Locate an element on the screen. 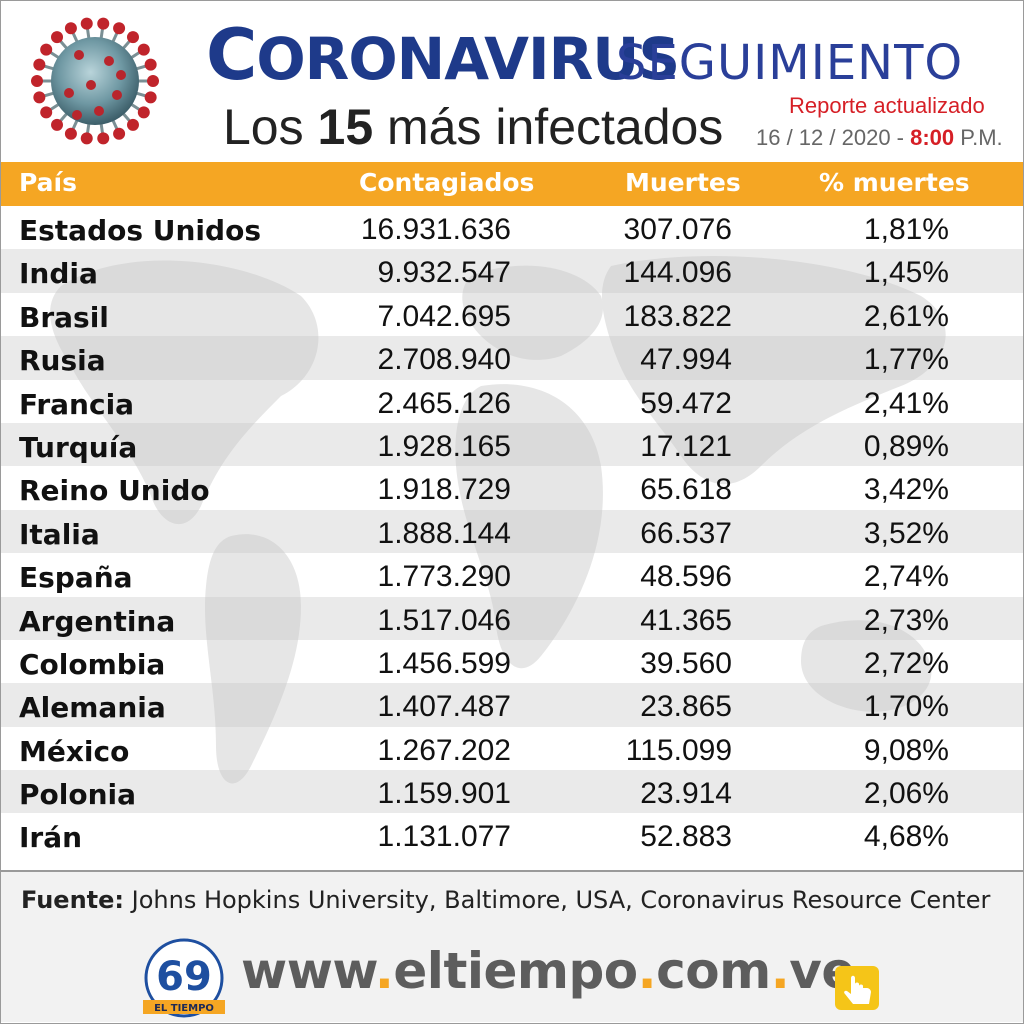 This screenshot has height=1024, width=1024. death-rate-cell: 1,81% is located at coordinates (906, 229).